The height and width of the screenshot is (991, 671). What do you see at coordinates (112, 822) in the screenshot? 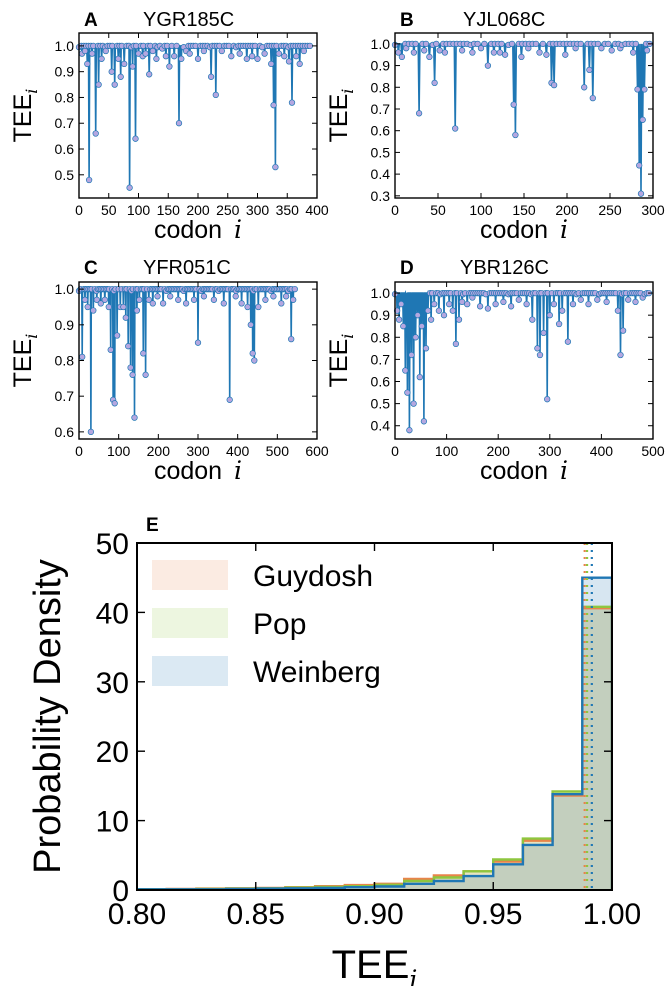
I see `panel-e-y-tick-label: 10` at bounding box center [112, 822].